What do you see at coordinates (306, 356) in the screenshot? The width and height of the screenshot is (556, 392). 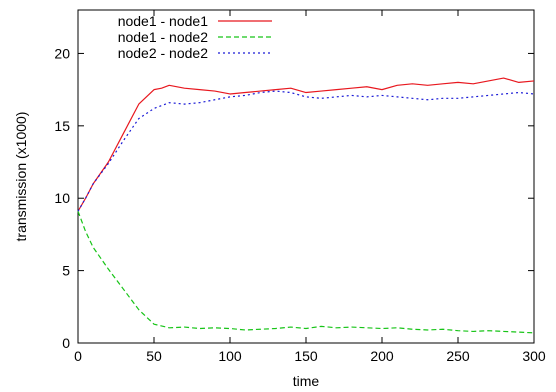 I see `x-tick-label: 150` at bounding box center [306, 356].